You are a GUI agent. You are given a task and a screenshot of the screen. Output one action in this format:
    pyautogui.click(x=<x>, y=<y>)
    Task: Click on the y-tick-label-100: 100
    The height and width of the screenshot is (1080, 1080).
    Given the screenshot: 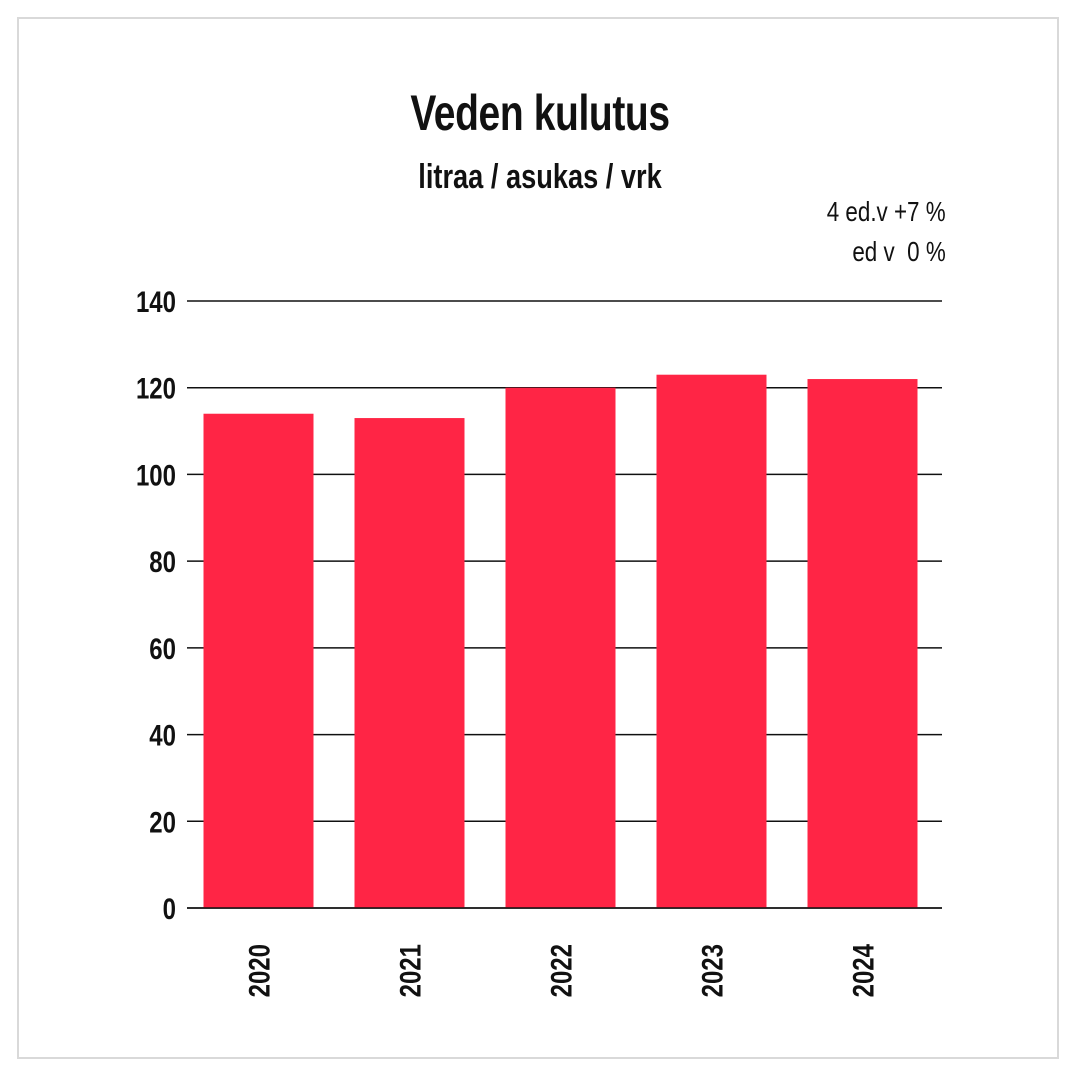 What is the action you would take?
    pyautogui.click(x=156, y=475)
    